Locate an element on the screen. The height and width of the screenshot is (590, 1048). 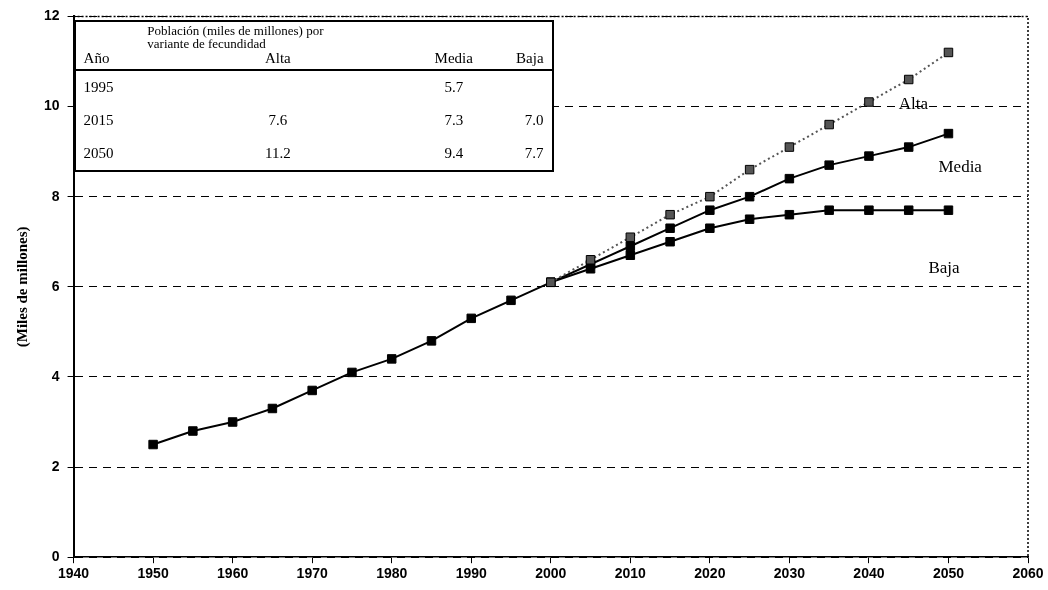
x-tick-label: 2010 is located at coordinates (630, 573).